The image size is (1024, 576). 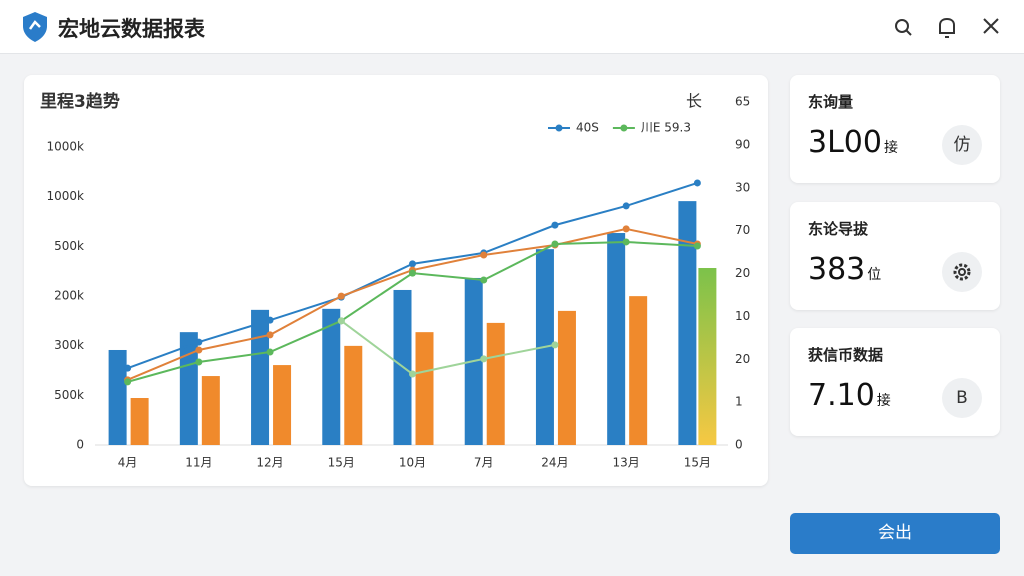 What do you see at coordinates (80, 101) in the screenshot?
I see `chart-title: 里程3趋势` at bounding box center [80, 101].